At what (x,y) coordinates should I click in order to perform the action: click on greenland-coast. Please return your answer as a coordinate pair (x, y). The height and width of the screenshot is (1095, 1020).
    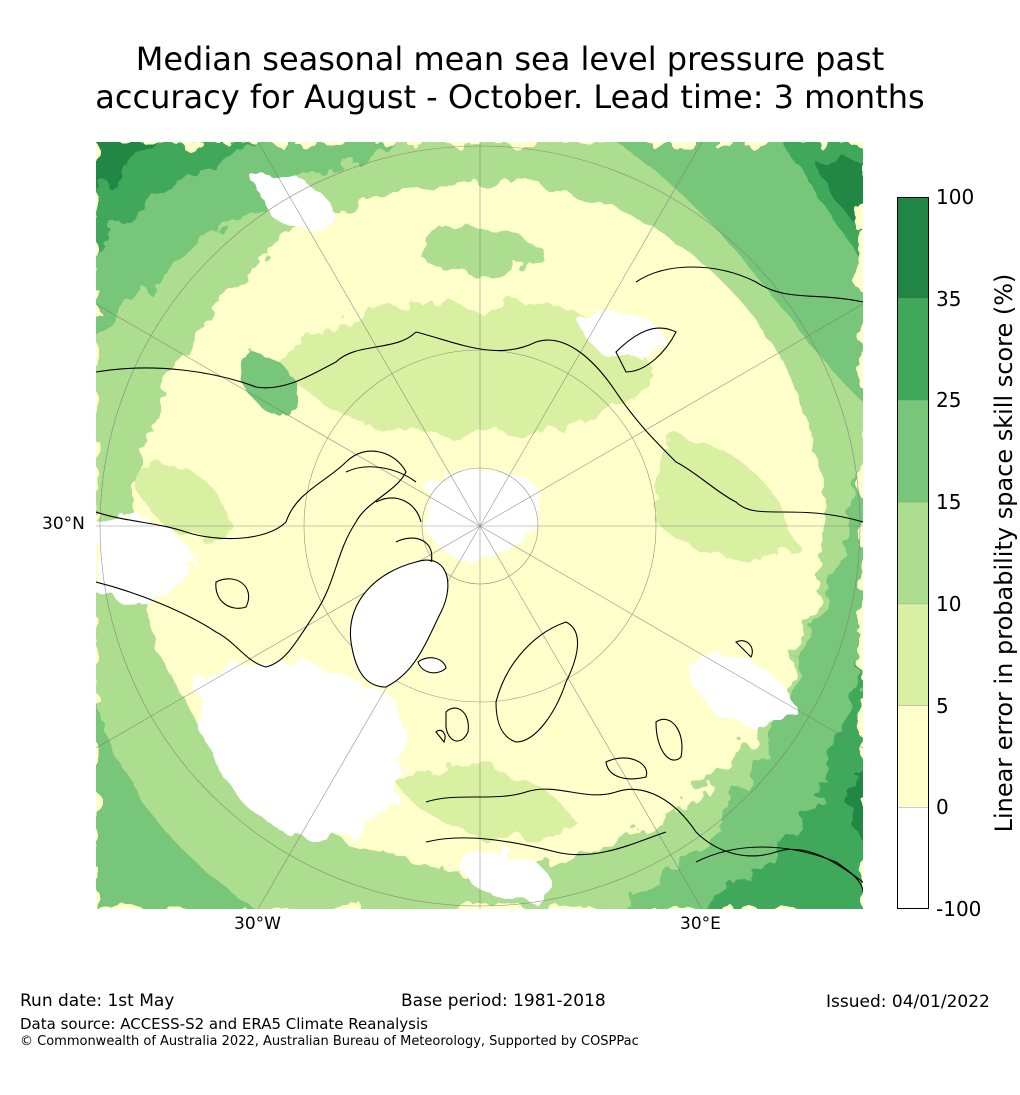
    Looking at the image, I should click on (399, 623).